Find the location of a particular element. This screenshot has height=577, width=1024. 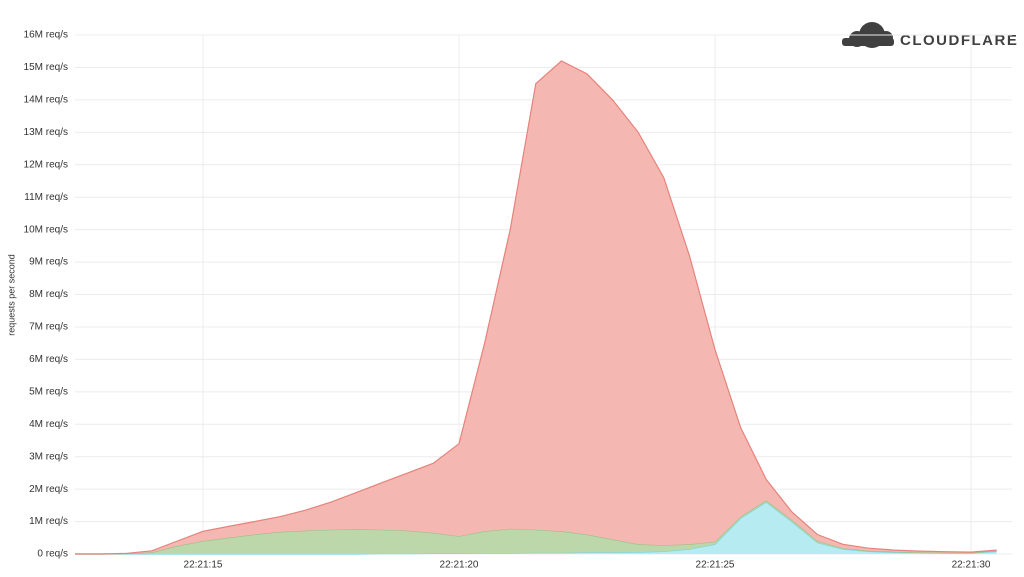

y-tick-label: 12M req/s is located at coordinates (46, 164).